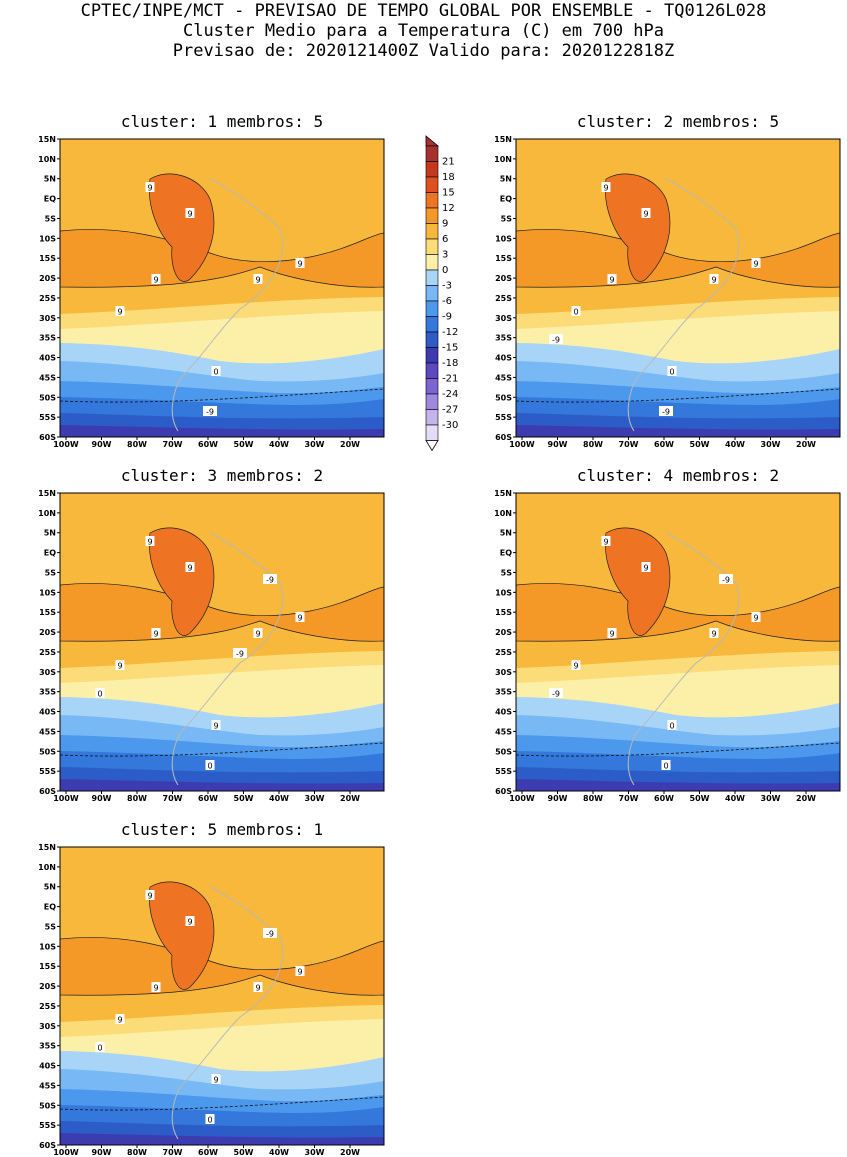 Image resolution: width=847 pixels, height=1157 pixels. Describe the element at coordinates (735, 444) in the screenshot. I see `lon-tick-label: 40W` at that location.